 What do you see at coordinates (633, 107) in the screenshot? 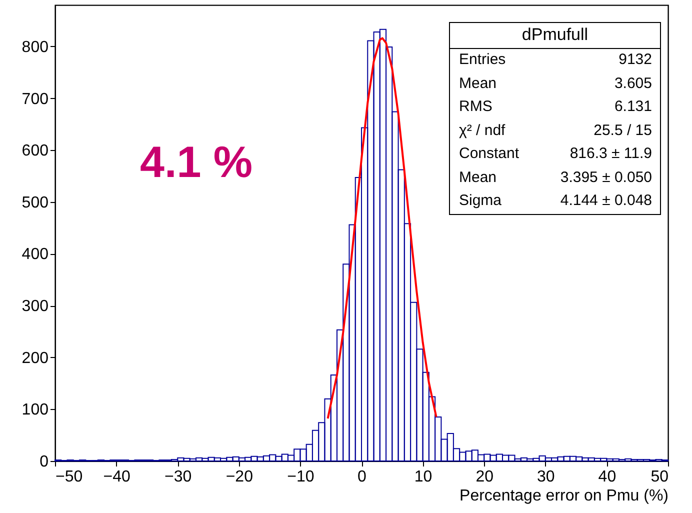
I see `annotation: 6.131` at bounding box center [633, 107].